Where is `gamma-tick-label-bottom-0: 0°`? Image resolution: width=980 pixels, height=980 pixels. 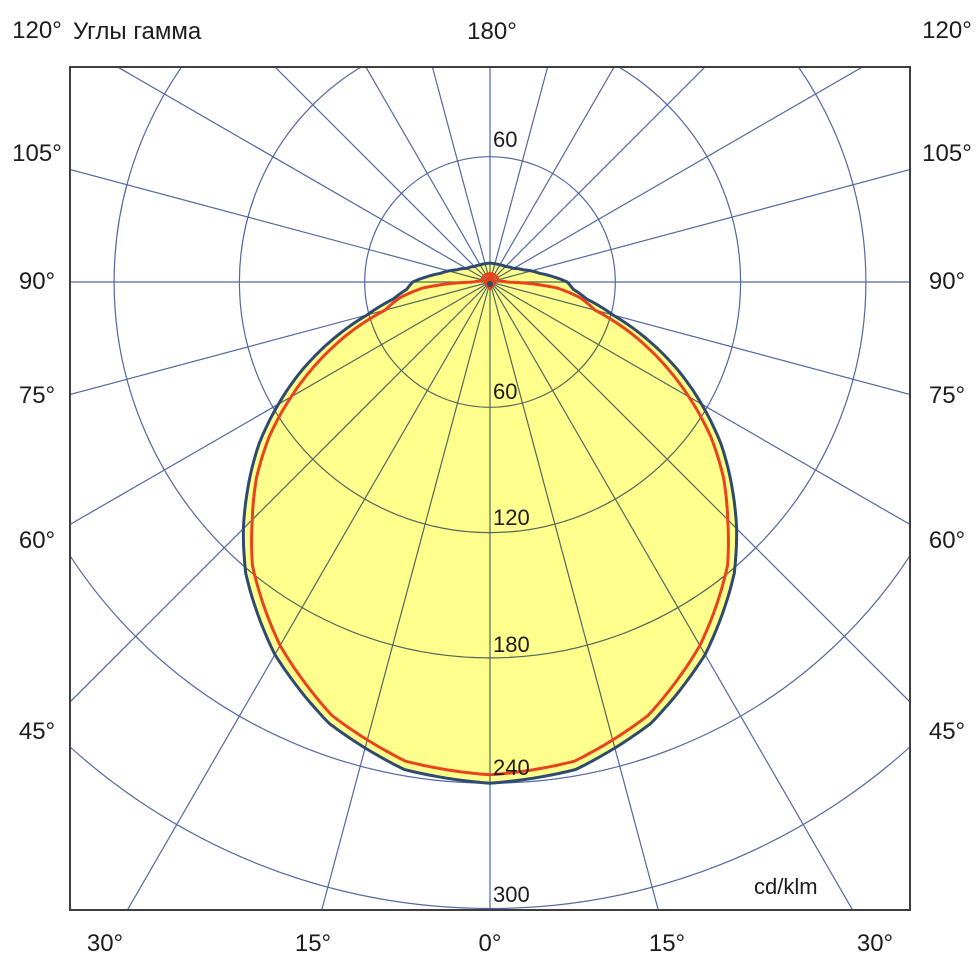 gamma-tick-label-bottom-0: 0° is located at coordinates (490, 943).